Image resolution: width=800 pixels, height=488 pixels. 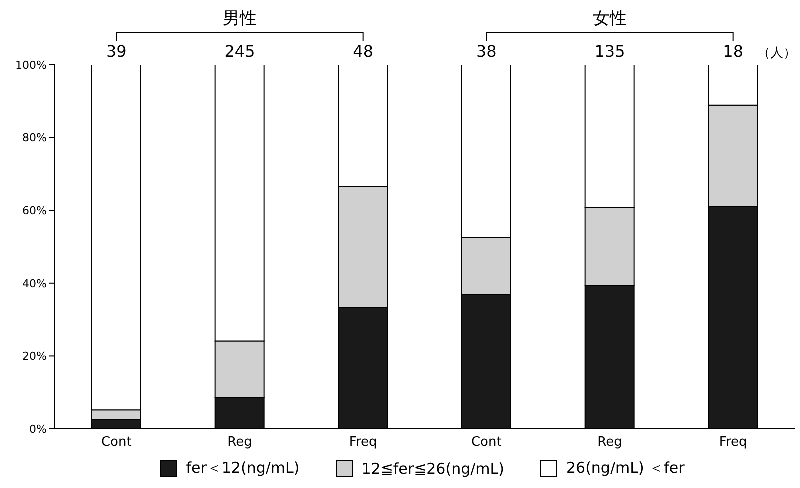 I want to click on text: 女性, so click(x=610, y=19).